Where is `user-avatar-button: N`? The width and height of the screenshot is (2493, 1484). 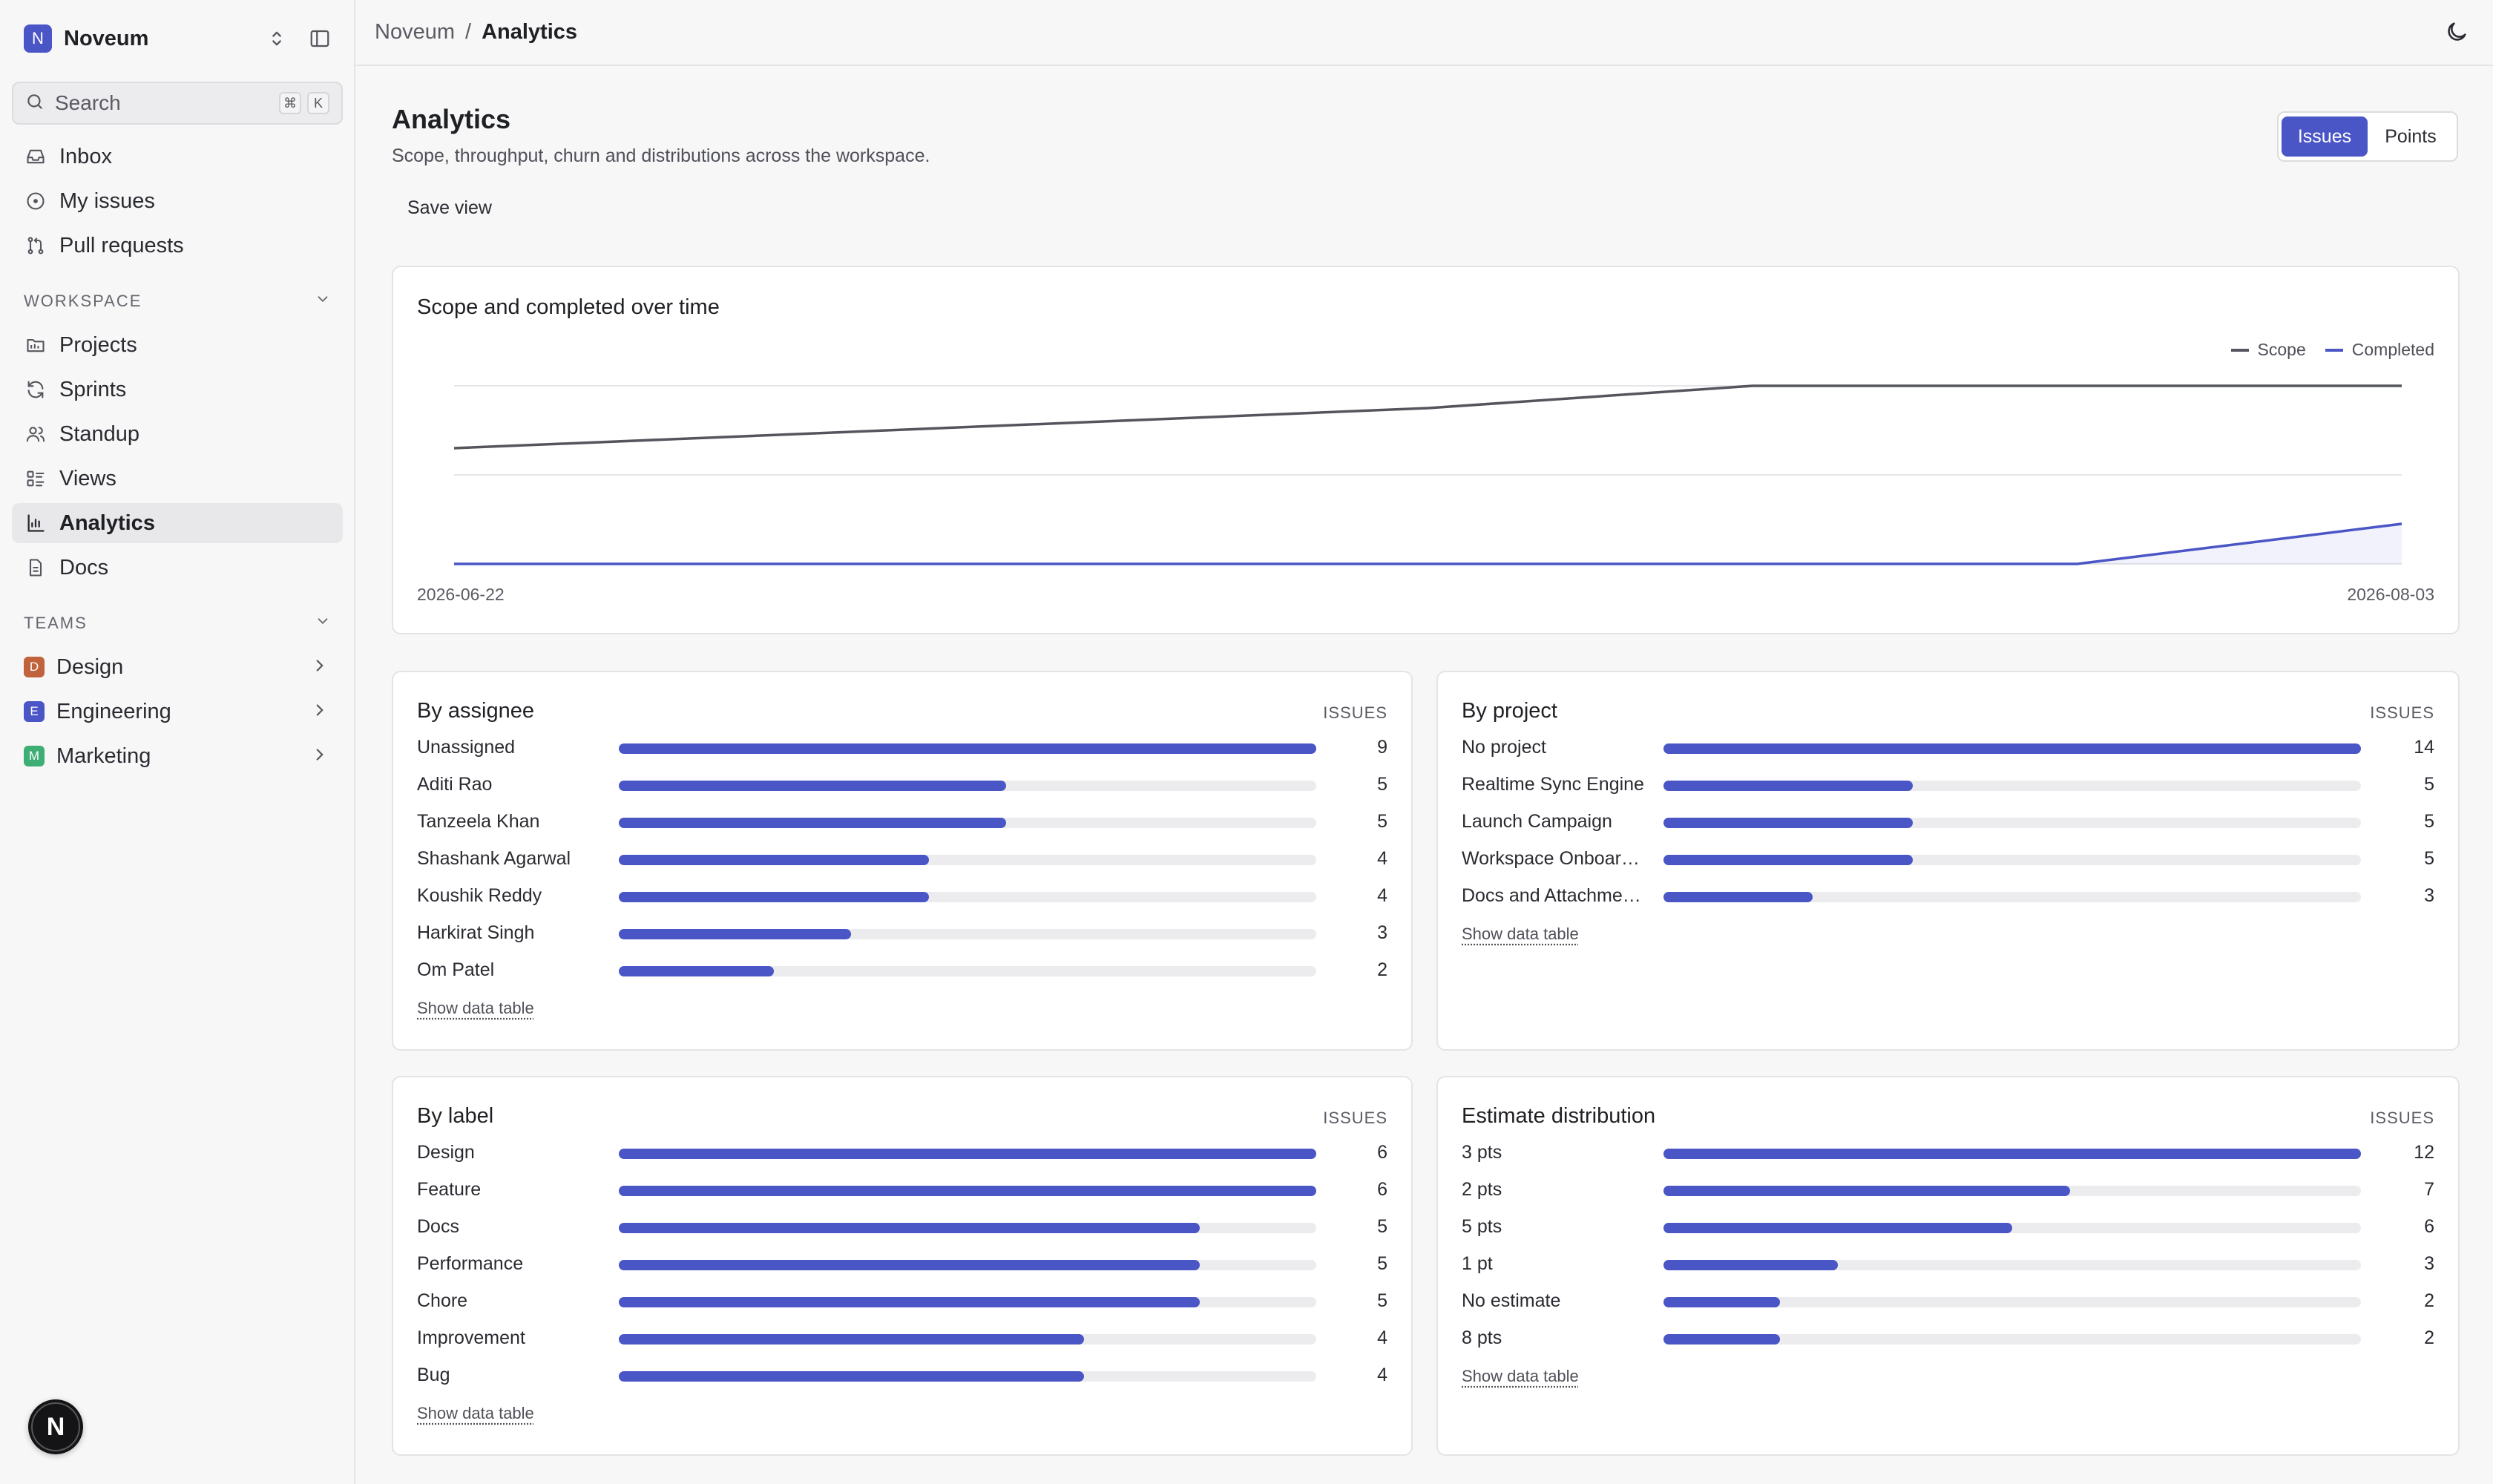 user-avatar-button: N is located at coordinates (55, 1426).